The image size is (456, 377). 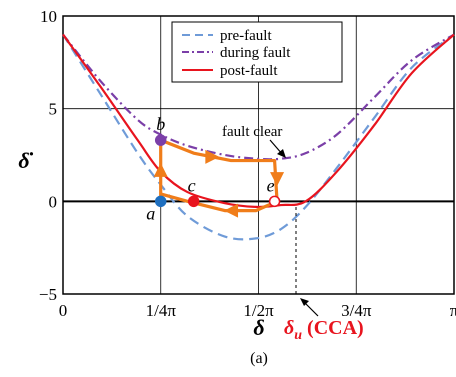 I want to click on point-e, so click(x=274, y=201).